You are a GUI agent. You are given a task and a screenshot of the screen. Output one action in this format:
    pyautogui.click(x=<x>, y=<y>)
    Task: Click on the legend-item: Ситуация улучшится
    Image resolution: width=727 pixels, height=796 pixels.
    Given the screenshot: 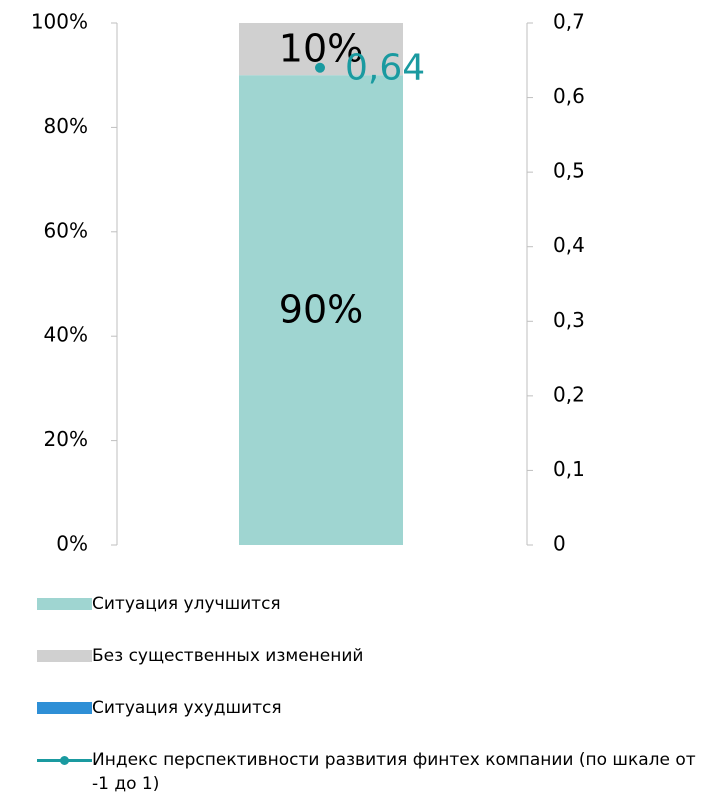 What is the action you would take?
    pyautogui.click(x=374, y=604)
    